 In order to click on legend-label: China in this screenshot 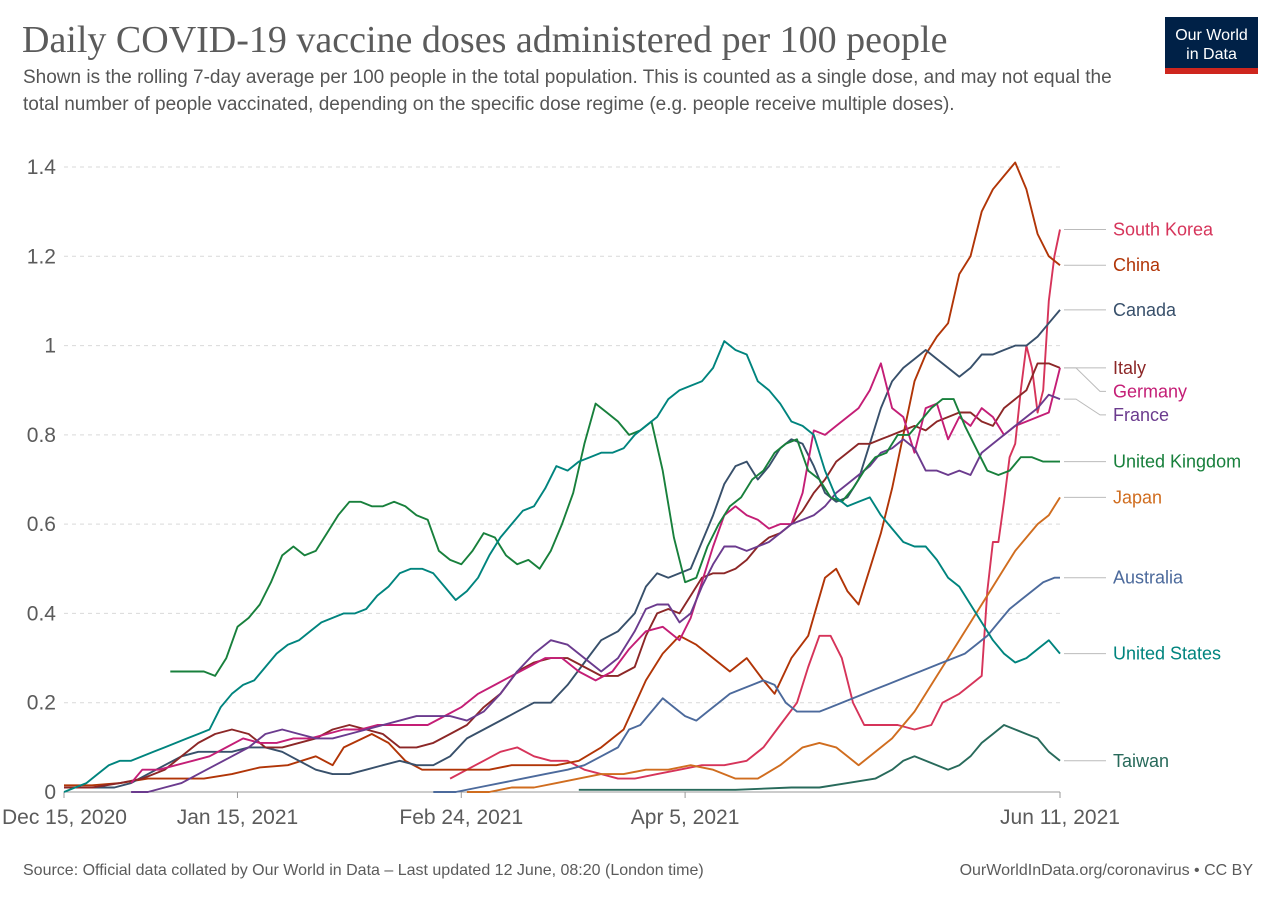, I will do `click(1137, 265)`.